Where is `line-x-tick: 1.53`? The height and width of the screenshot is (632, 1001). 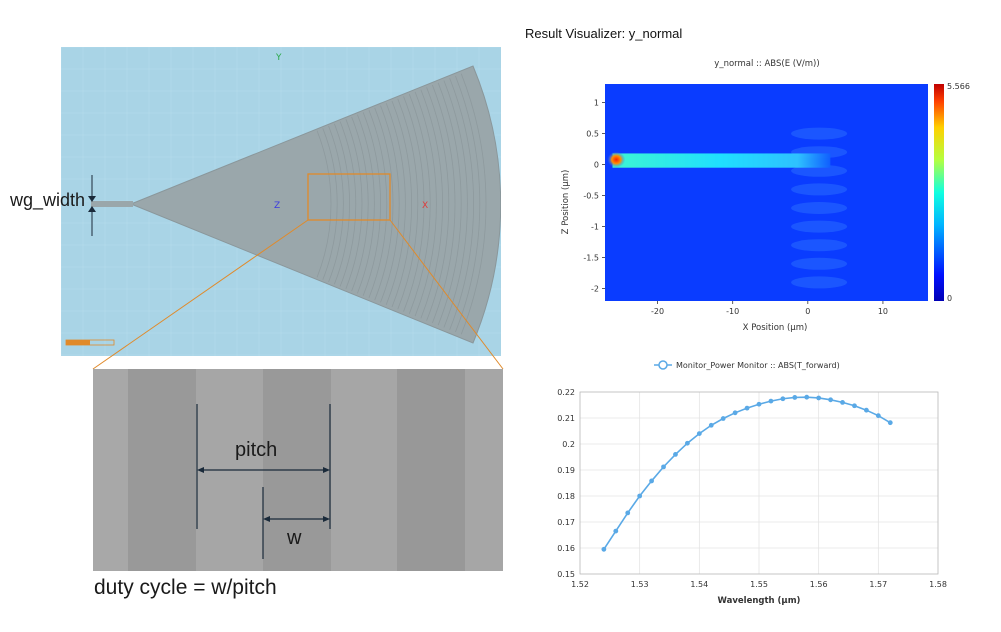
line-x-tick: 1.53 is located at coordinates (640, 584).